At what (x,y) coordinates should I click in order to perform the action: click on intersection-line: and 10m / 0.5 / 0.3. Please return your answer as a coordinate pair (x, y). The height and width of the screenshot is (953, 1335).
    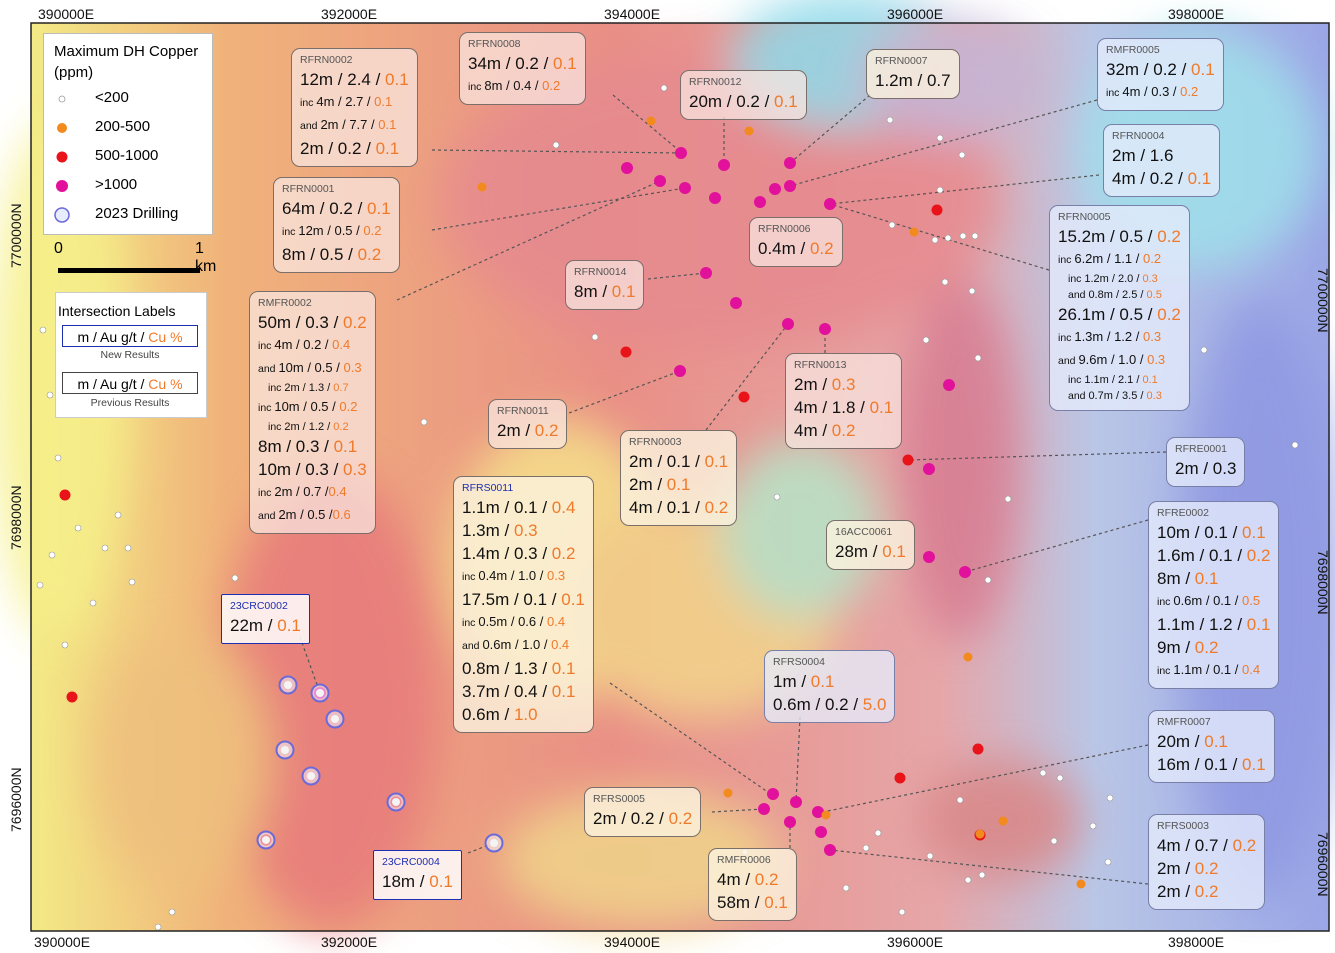
    Looking at the image, I should click on (310, 367).